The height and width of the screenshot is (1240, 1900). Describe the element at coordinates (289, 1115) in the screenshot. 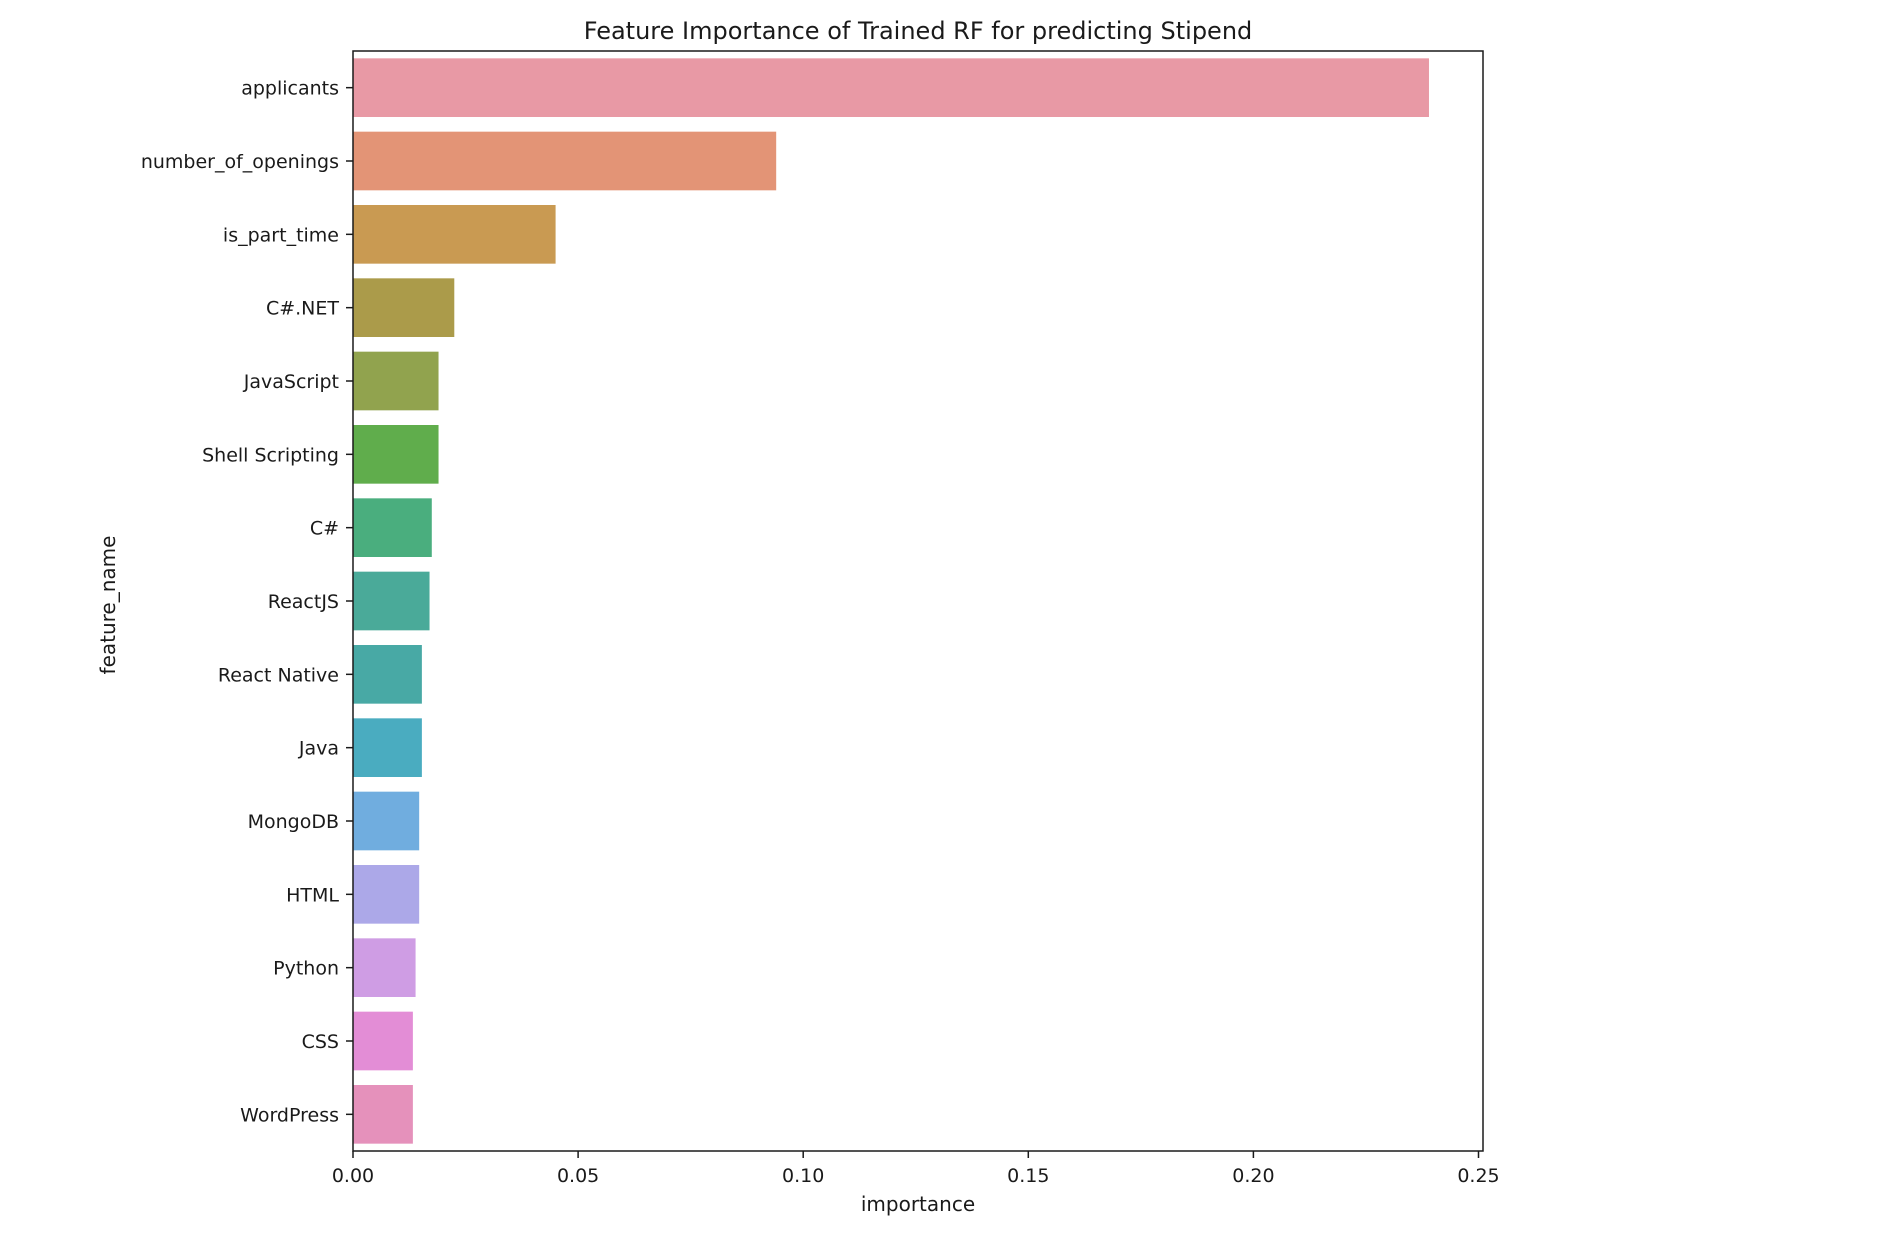

I see `y-tick-label: WordPress` at that location.